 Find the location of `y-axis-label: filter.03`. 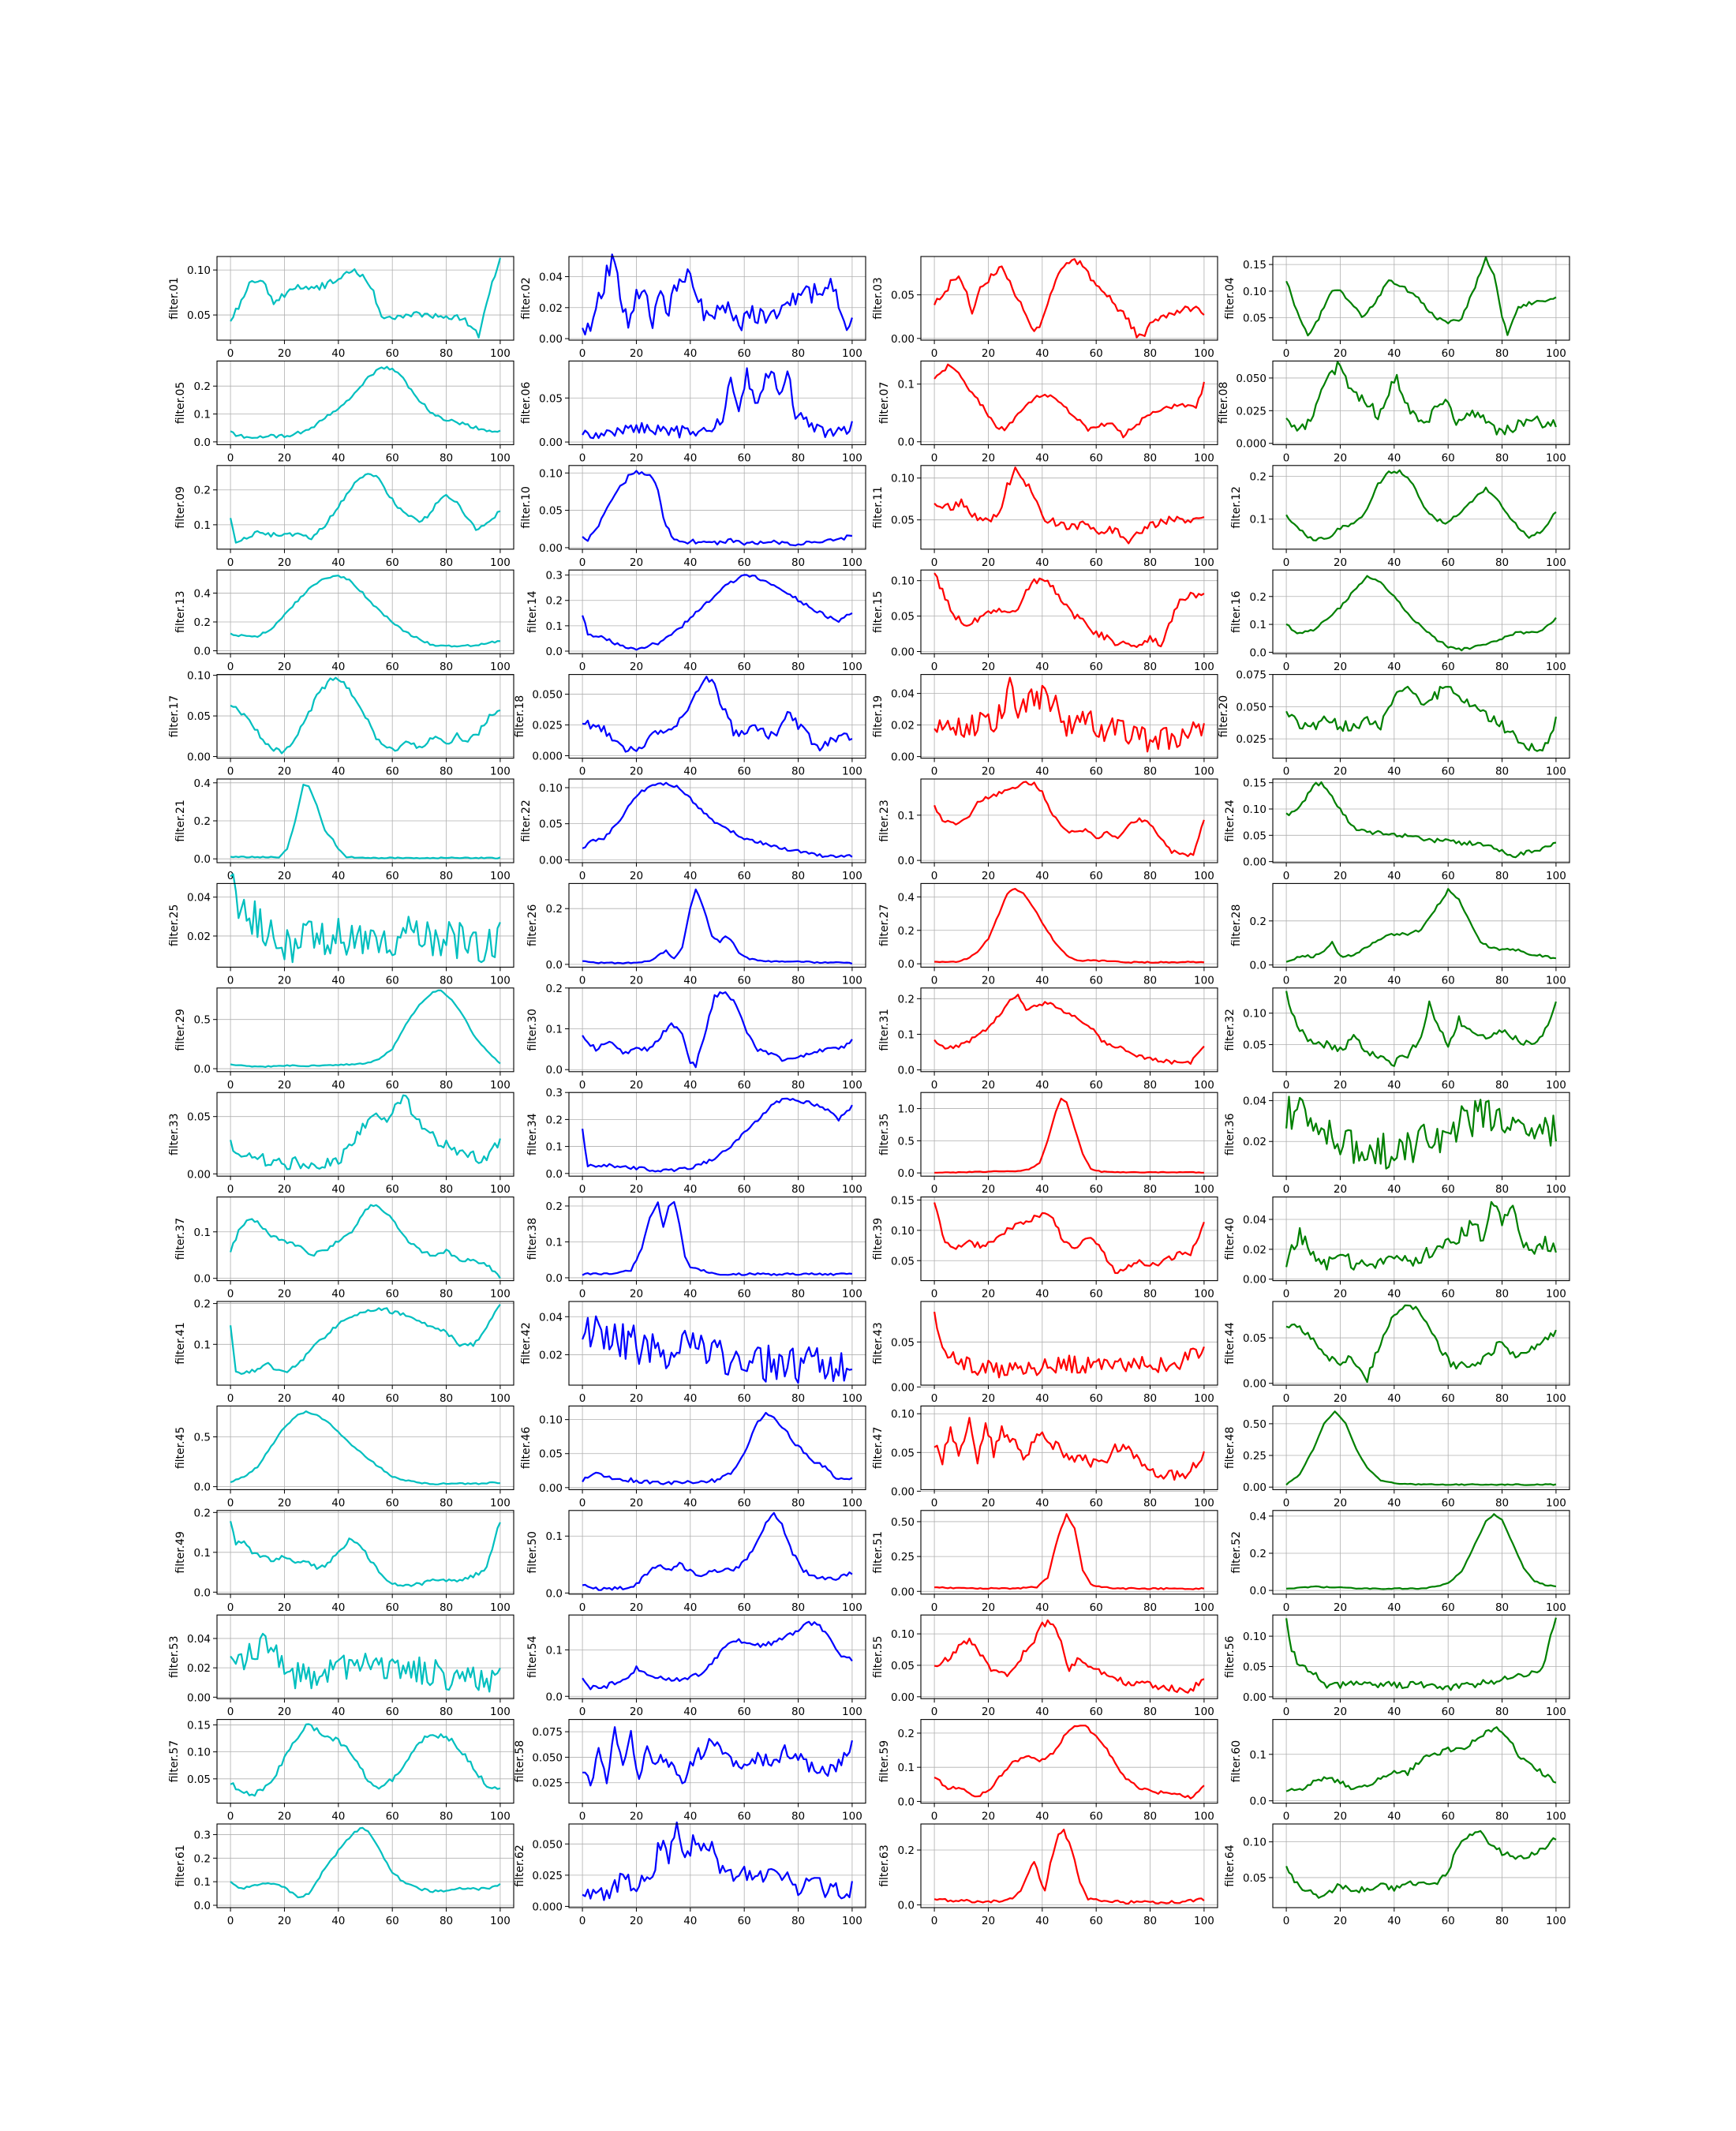

y-axis-label: filter.03 is located at coordinates (878, 298).